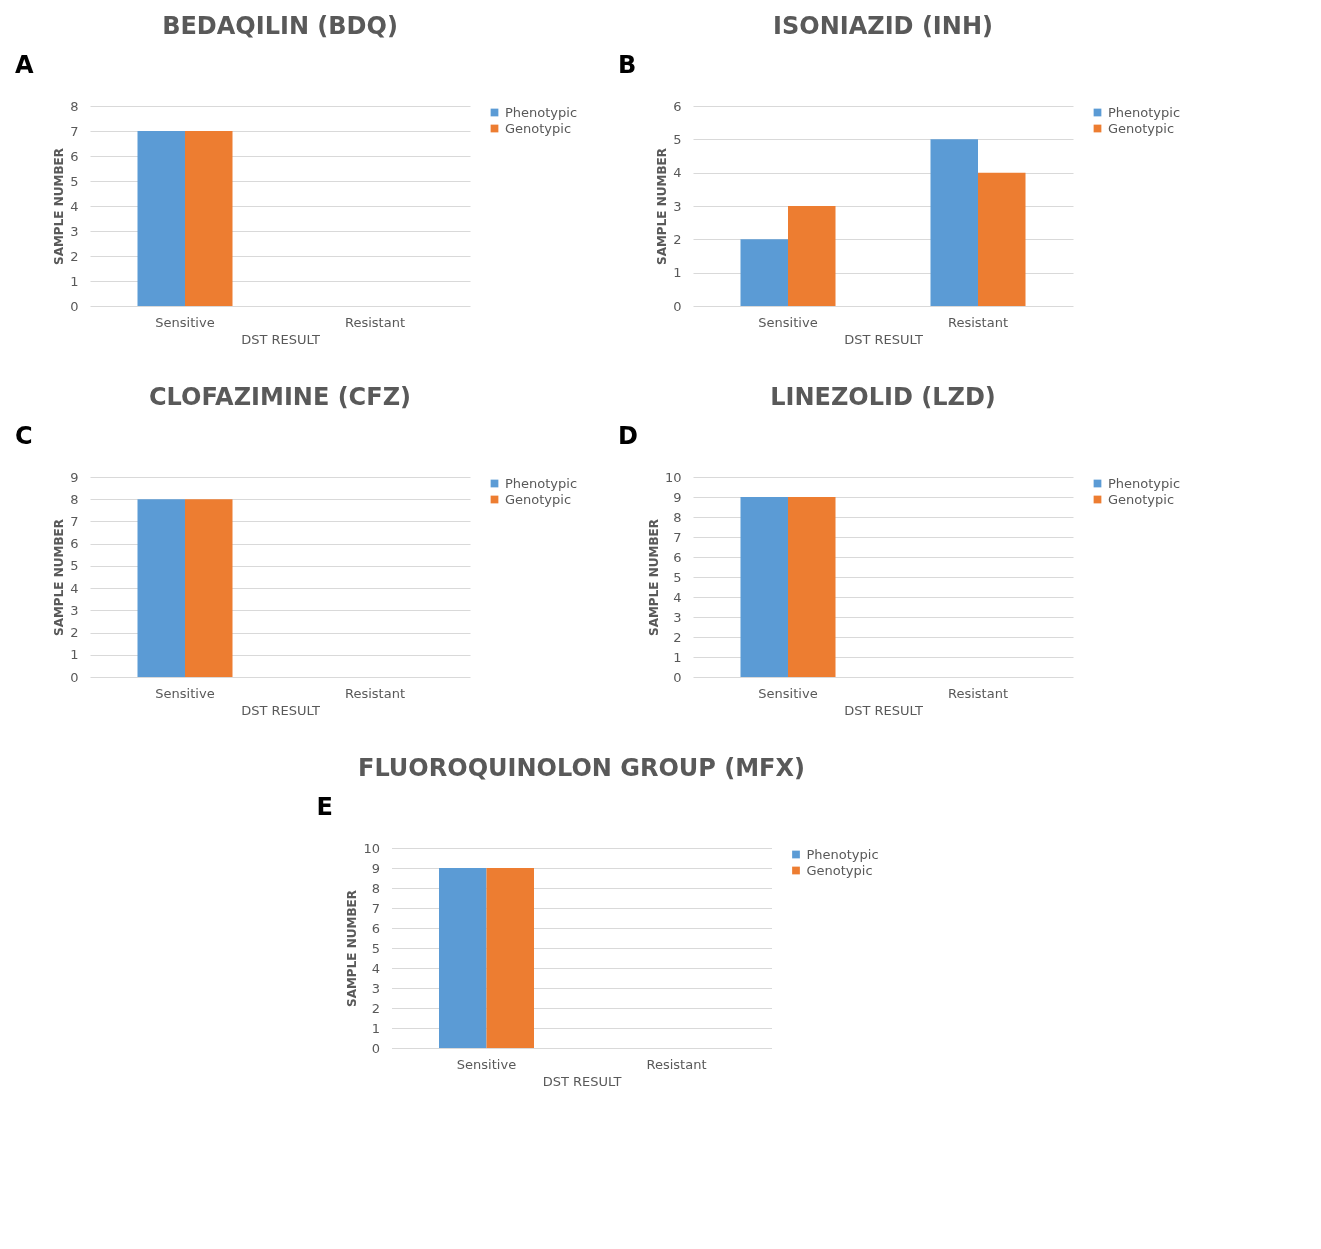  What do you see at coordinates (324, 807) in the screenshot?
I see `text: E` at bounding box center [324, 807].